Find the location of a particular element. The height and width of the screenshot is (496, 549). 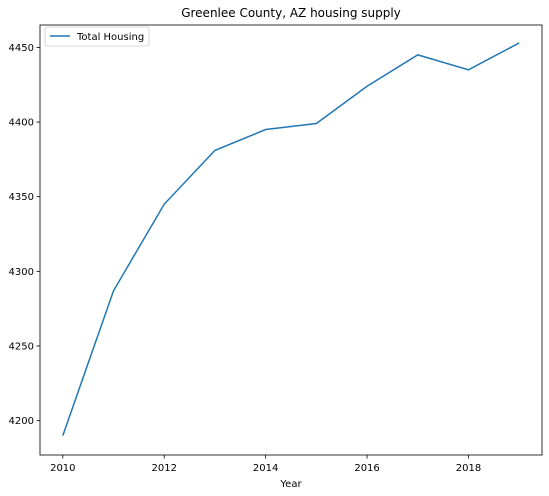

y-tick-label: 4450 is located at coordinates (21, 48).